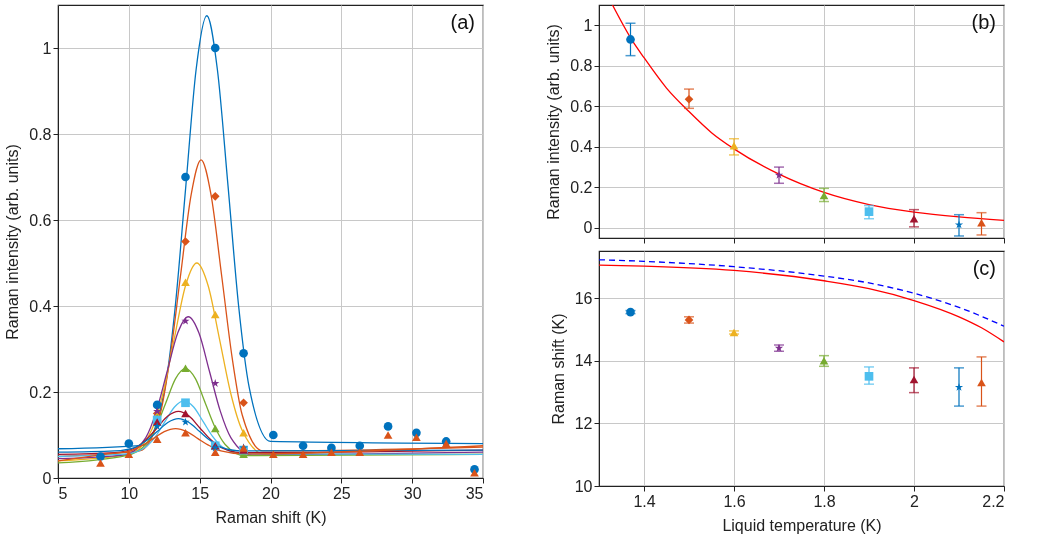  Describe the element at coordinates (412, 493) in the screenshot. I see `x-tick-label: 30` at that location.